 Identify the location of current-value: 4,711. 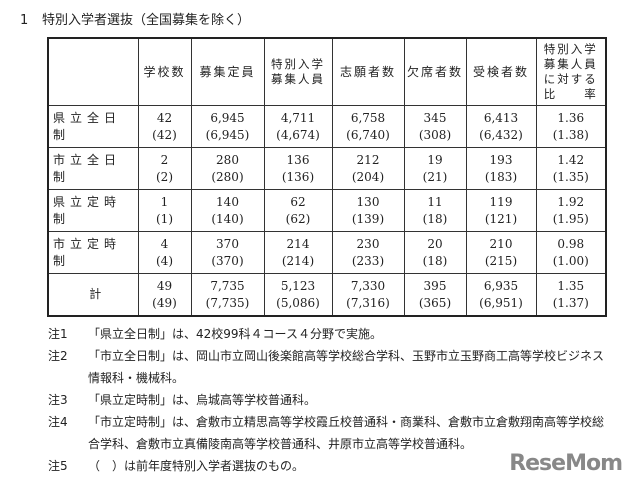
(298, 117).